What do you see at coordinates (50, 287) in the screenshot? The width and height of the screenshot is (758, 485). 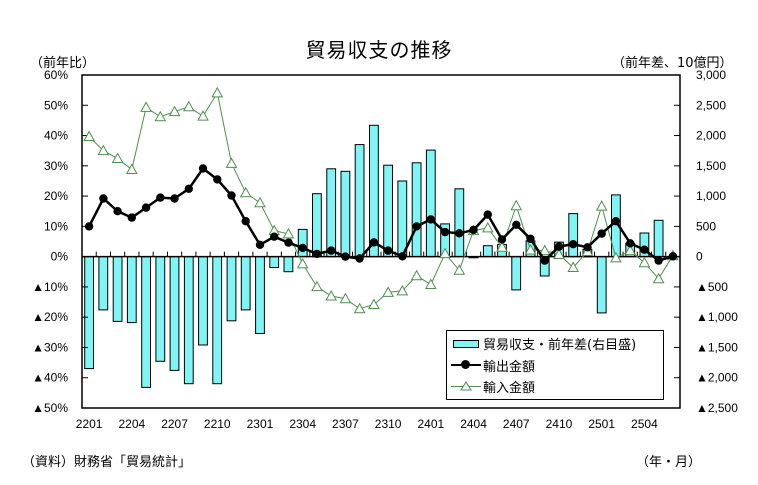 I see `left-y-tick-label: ▲10%` at bounding box center [50, 287].